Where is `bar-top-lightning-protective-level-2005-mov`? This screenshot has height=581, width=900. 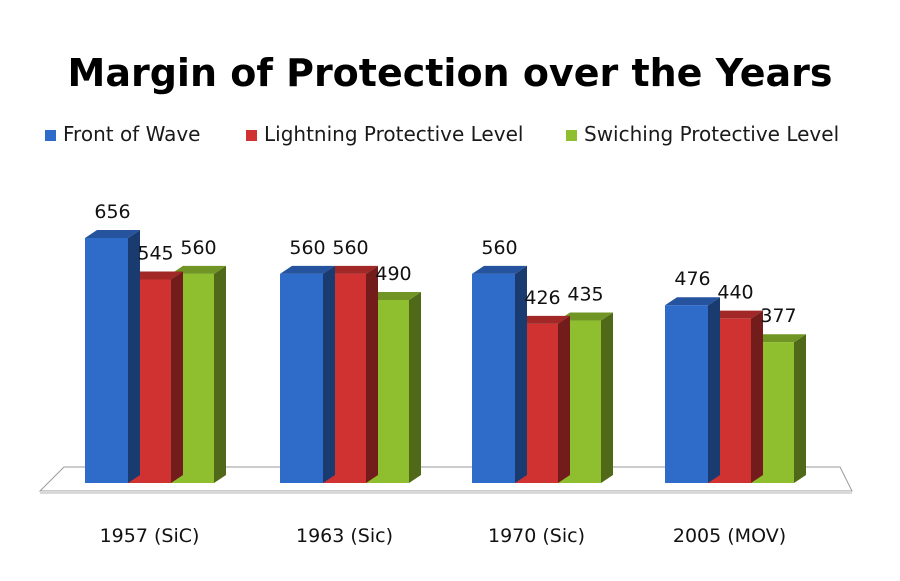 bar-top-lightning-protective-level-2005-mov is located at coordinates (735, 314).